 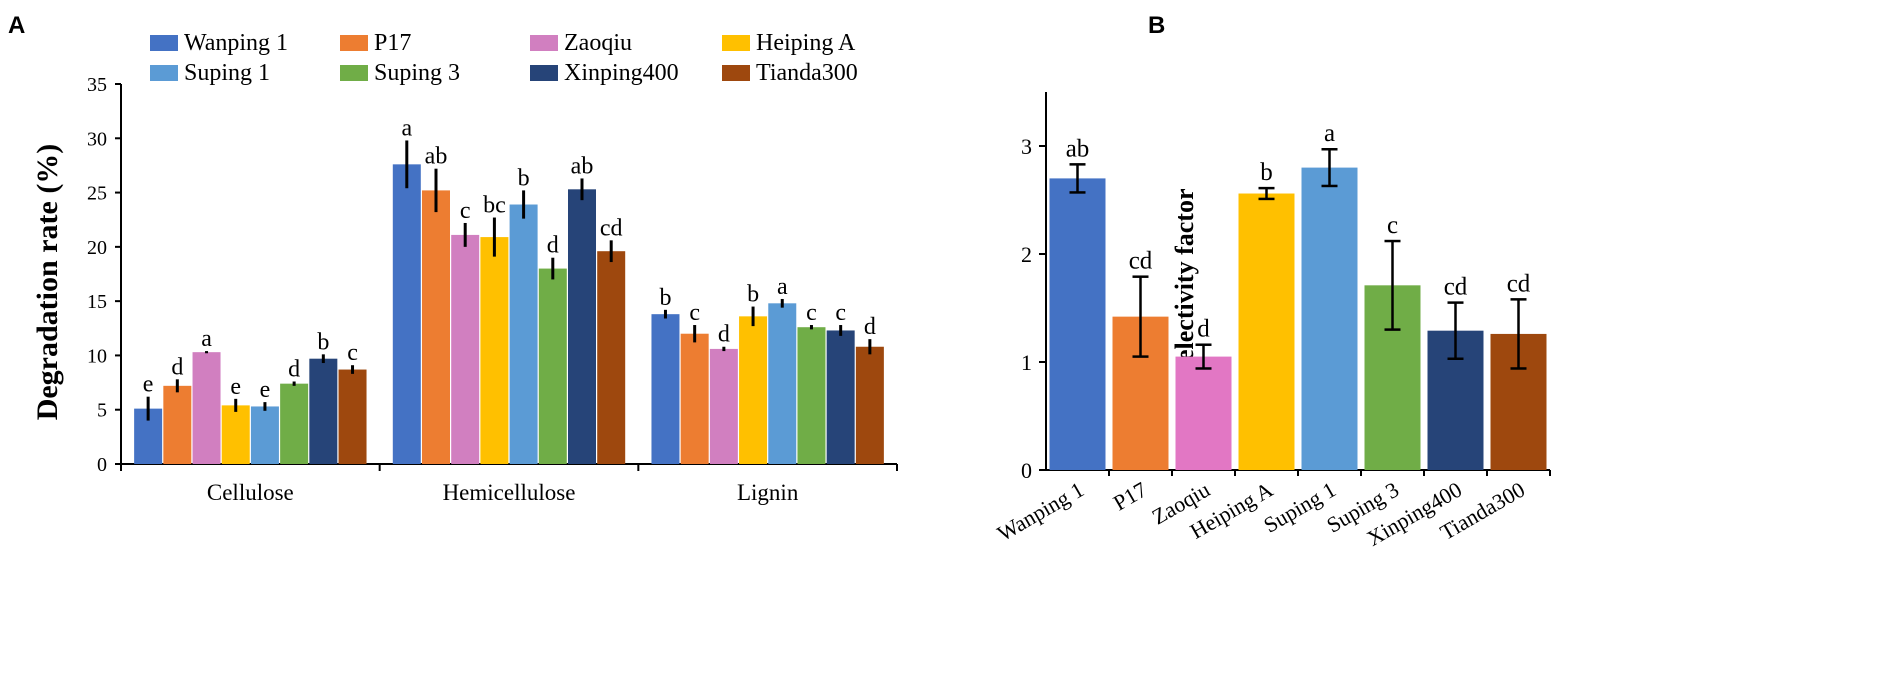 I want to click on y-axis-title: Selectivity factor, so click(x=1184, y=282).